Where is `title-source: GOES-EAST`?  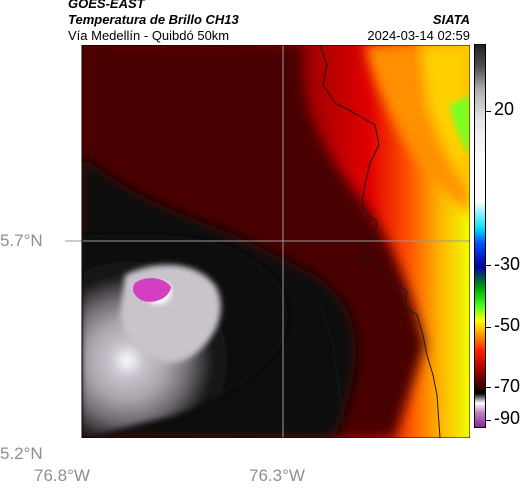
title-source: GOES-EAST is located at coordinates (106, 5).